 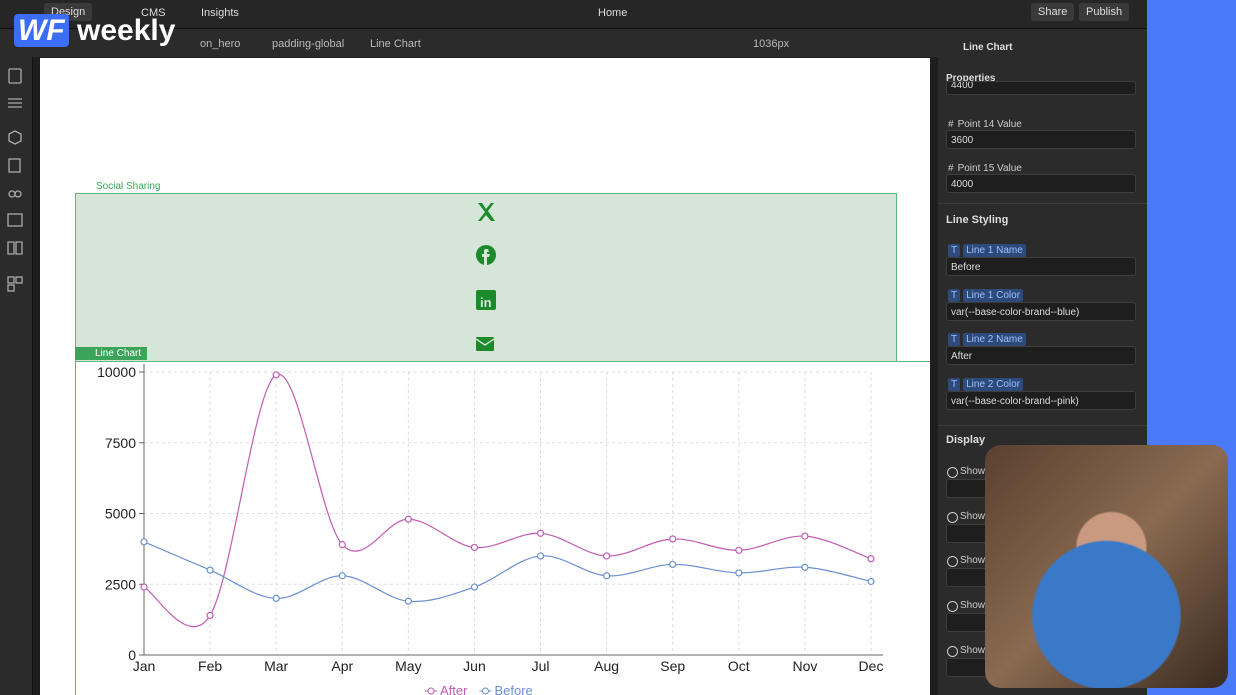 I want to click on x-tick-label: Jul, so click(x=541, y=666).